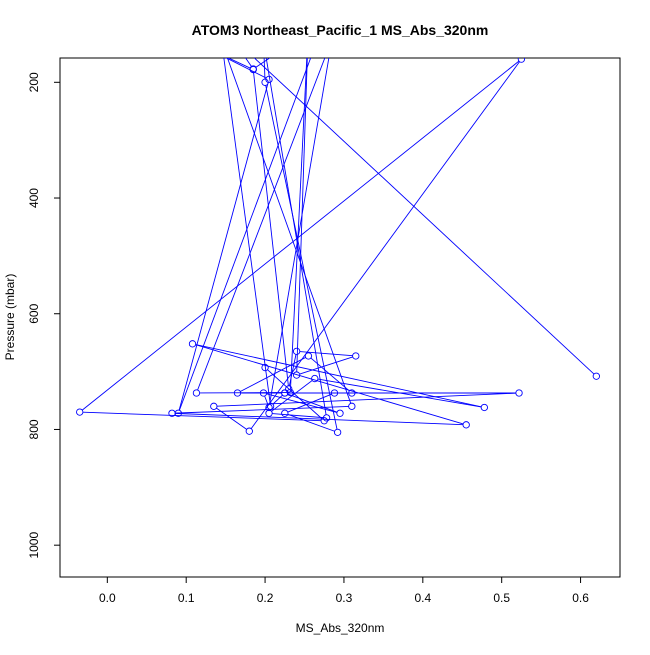 The width and height of the screenshot is (650, 655). Describe the element at coordinates (34, 545) in the screenshot. I see `y-tick-label: 1000` at that location.